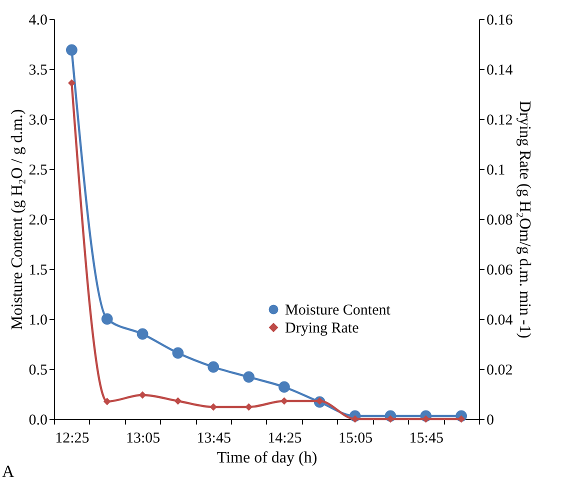 The height and width of the screenshot is (481, 567). What do you see at coordinates (38, 370) in the screenshot?
I see `y-tick-label: 0.5` at bounding box center [38, 370].